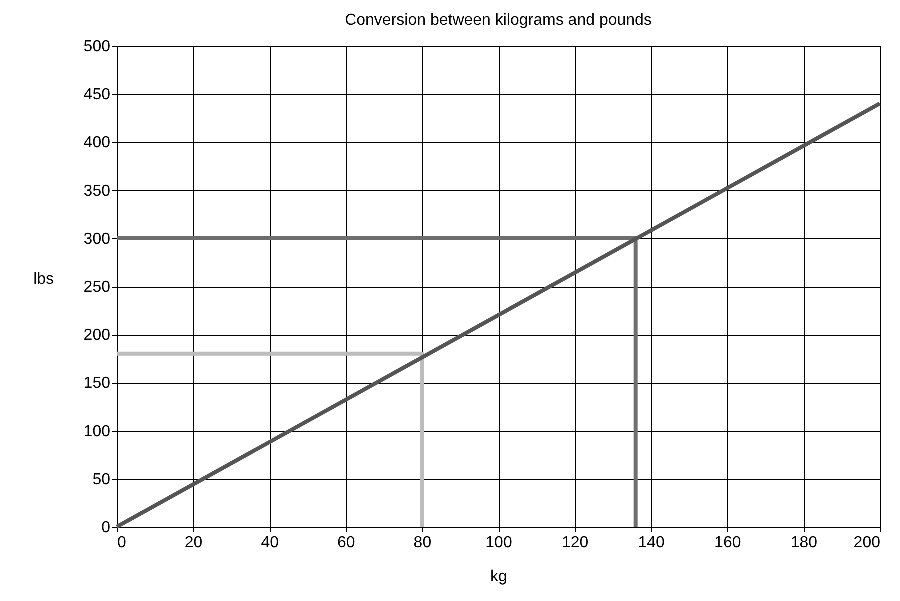  I want to click on y-tick-label: 450, so click(97, 95).